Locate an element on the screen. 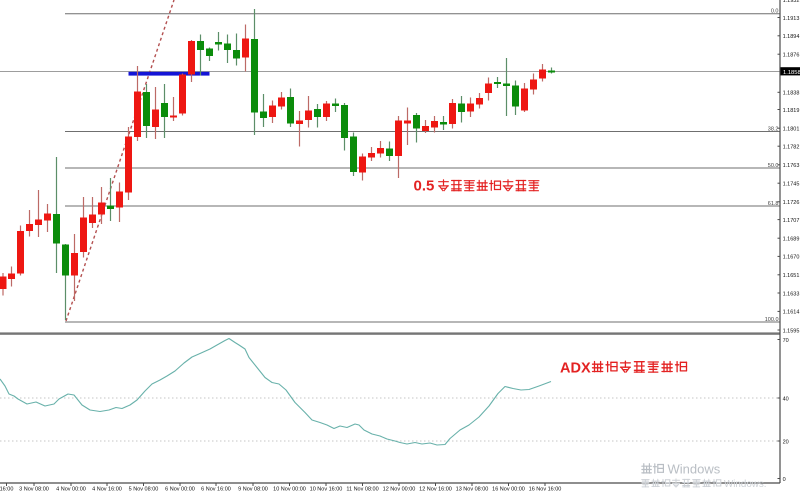 The width and height of the screenshot is (800, 495). svg-text: 61.8 is located at coordinates (773, 204).